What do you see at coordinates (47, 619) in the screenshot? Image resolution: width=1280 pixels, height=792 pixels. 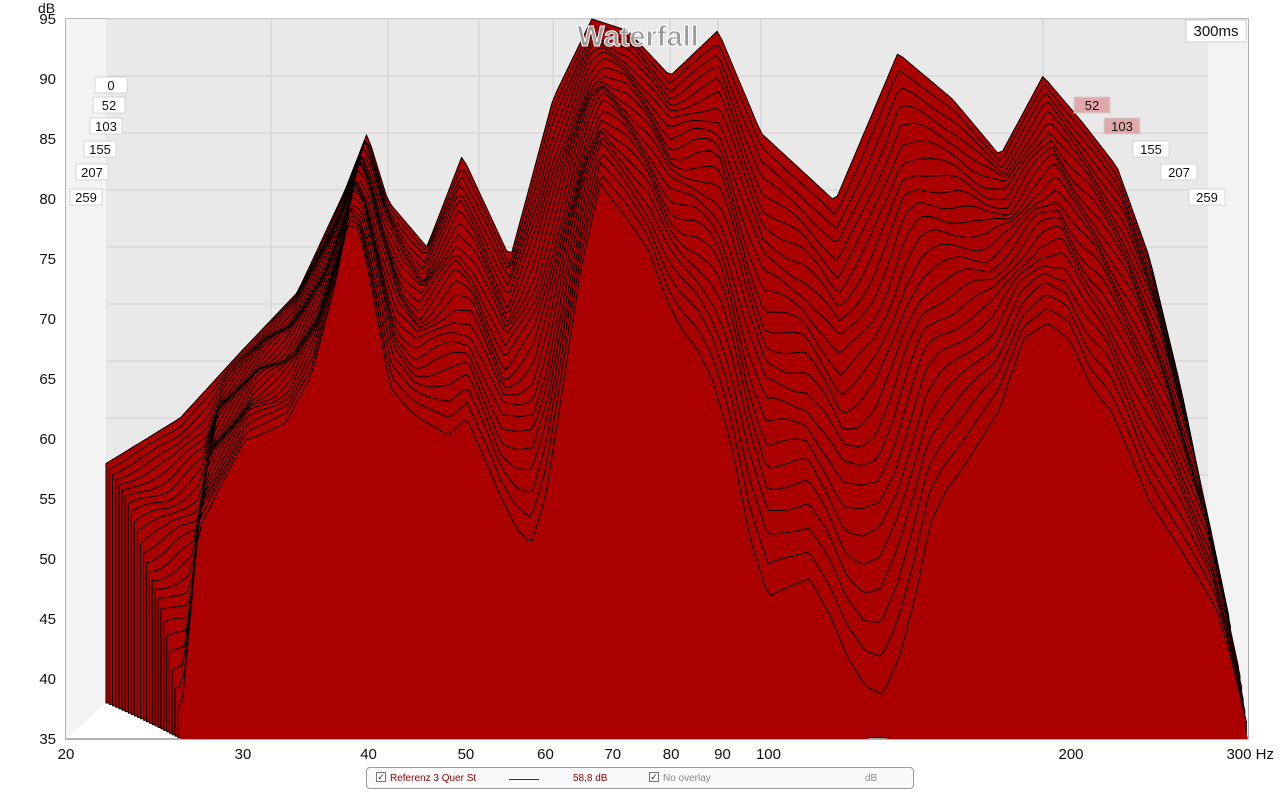 I see `y-tick-label: 45` at bounding box center [47, 619].